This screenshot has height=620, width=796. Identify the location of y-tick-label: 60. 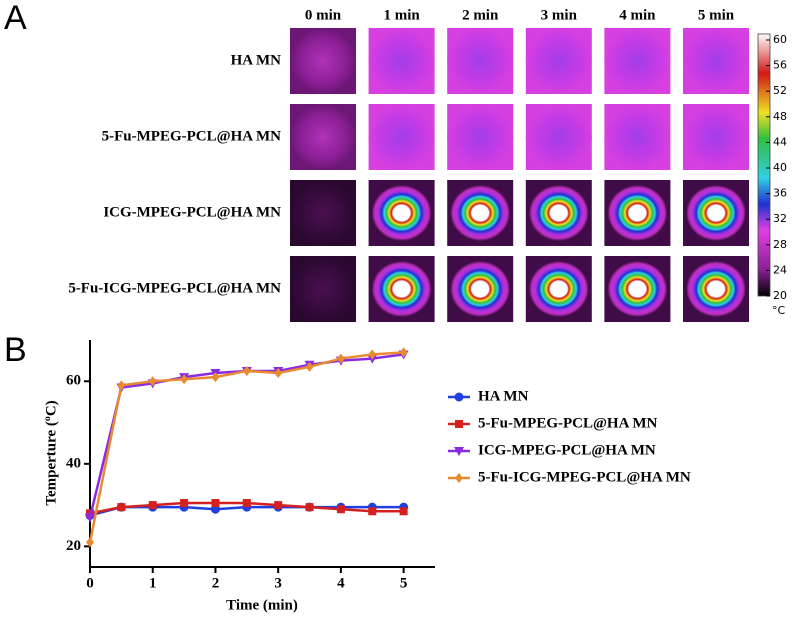
(73, 381).